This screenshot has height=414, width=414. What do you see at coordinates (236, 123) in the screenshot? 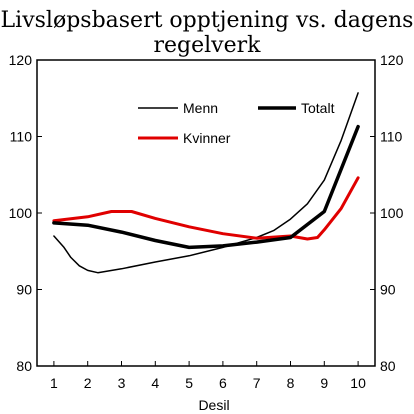
I see `legend: Menn Totalt Kvinner` at bounding box center [236, 123].